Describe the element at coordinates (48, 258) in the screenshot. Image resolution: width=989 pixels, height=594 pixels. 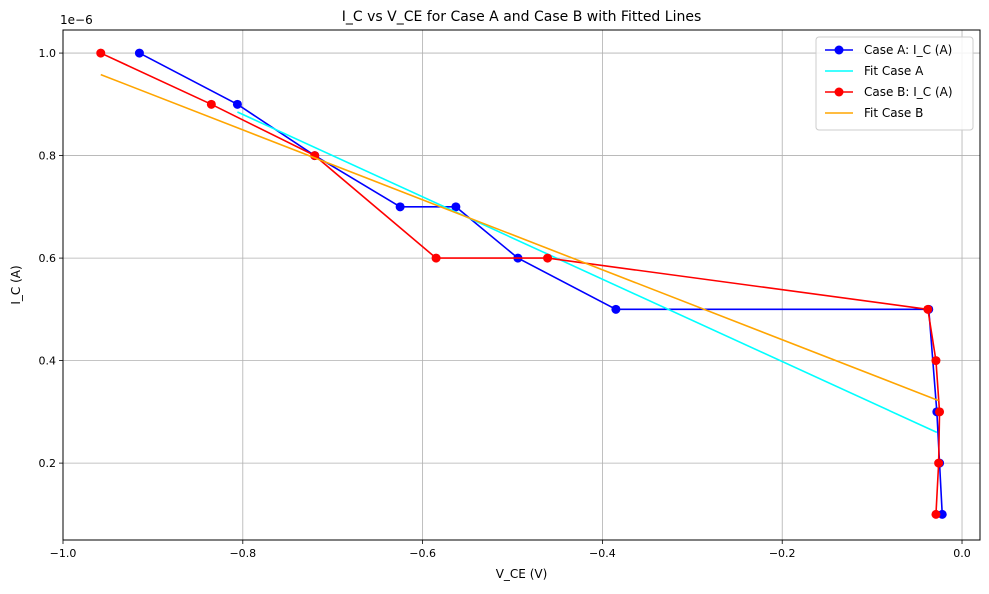
I see `y-tick-label: 0.6` at that location.